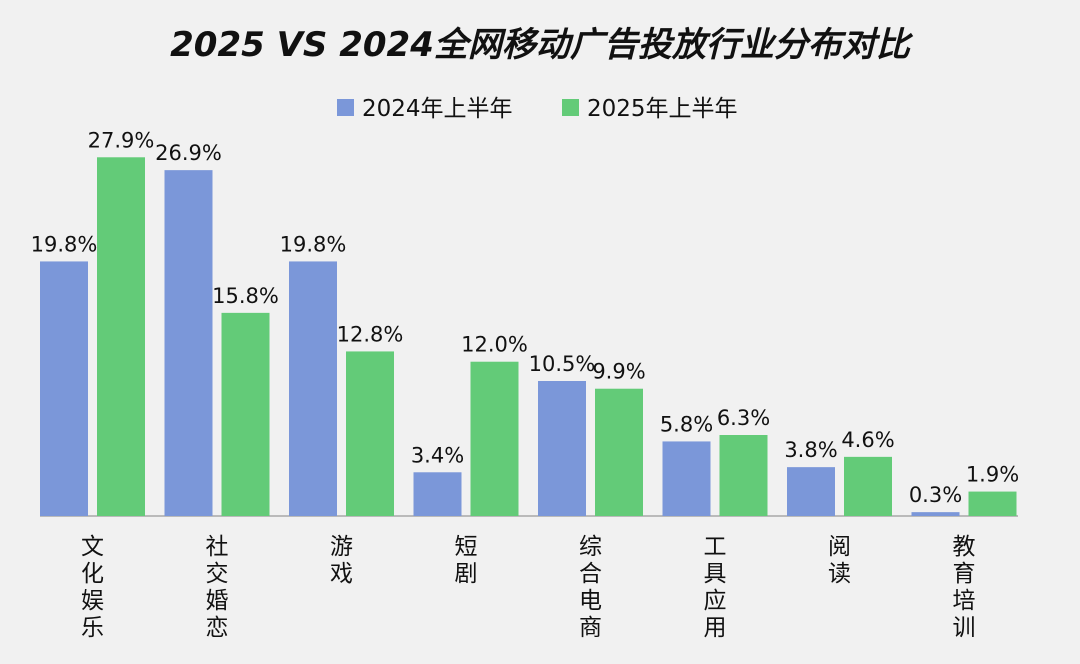  Describe the element at coordinates (715, 587) in the screenshot. I see `category-label-5: 工具应用` at that location.